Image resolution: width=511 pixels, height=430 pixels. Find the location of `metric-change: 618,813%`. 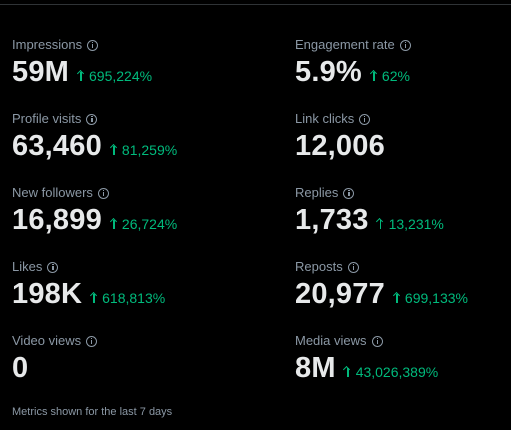

metric-change: 618,813% is located at coordinates (127, 298).